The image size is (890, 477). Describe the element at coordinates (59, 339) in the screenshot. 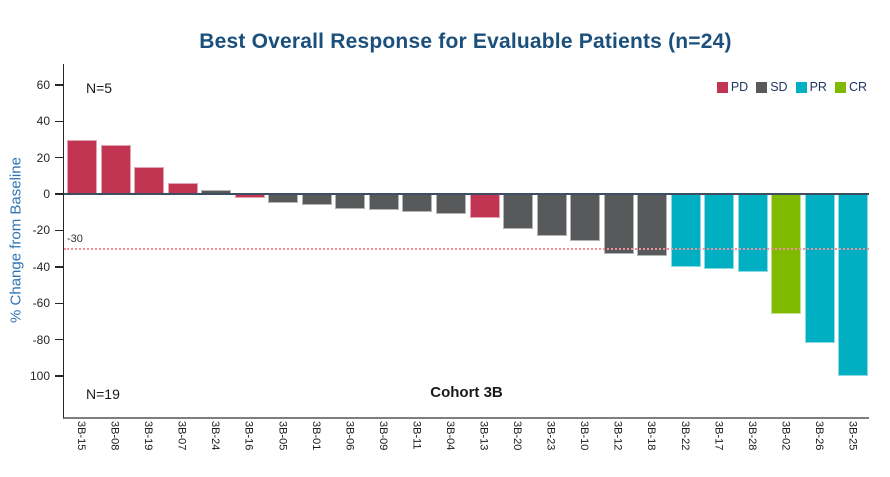

I see `y-tick-mark--80` at that location.